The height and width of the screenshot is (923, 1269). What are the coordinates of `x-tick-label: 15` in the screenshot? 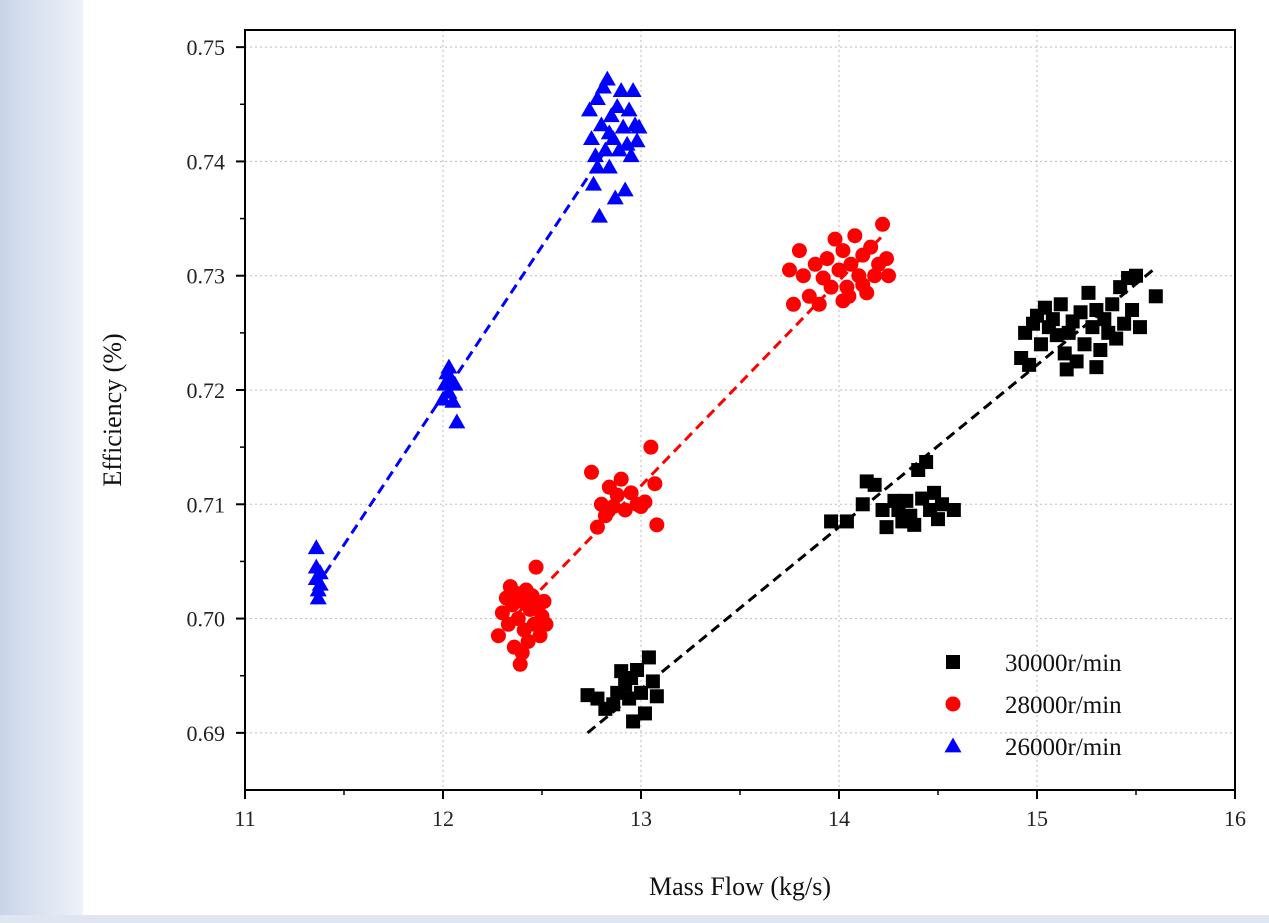 It's located at (1037, 818).